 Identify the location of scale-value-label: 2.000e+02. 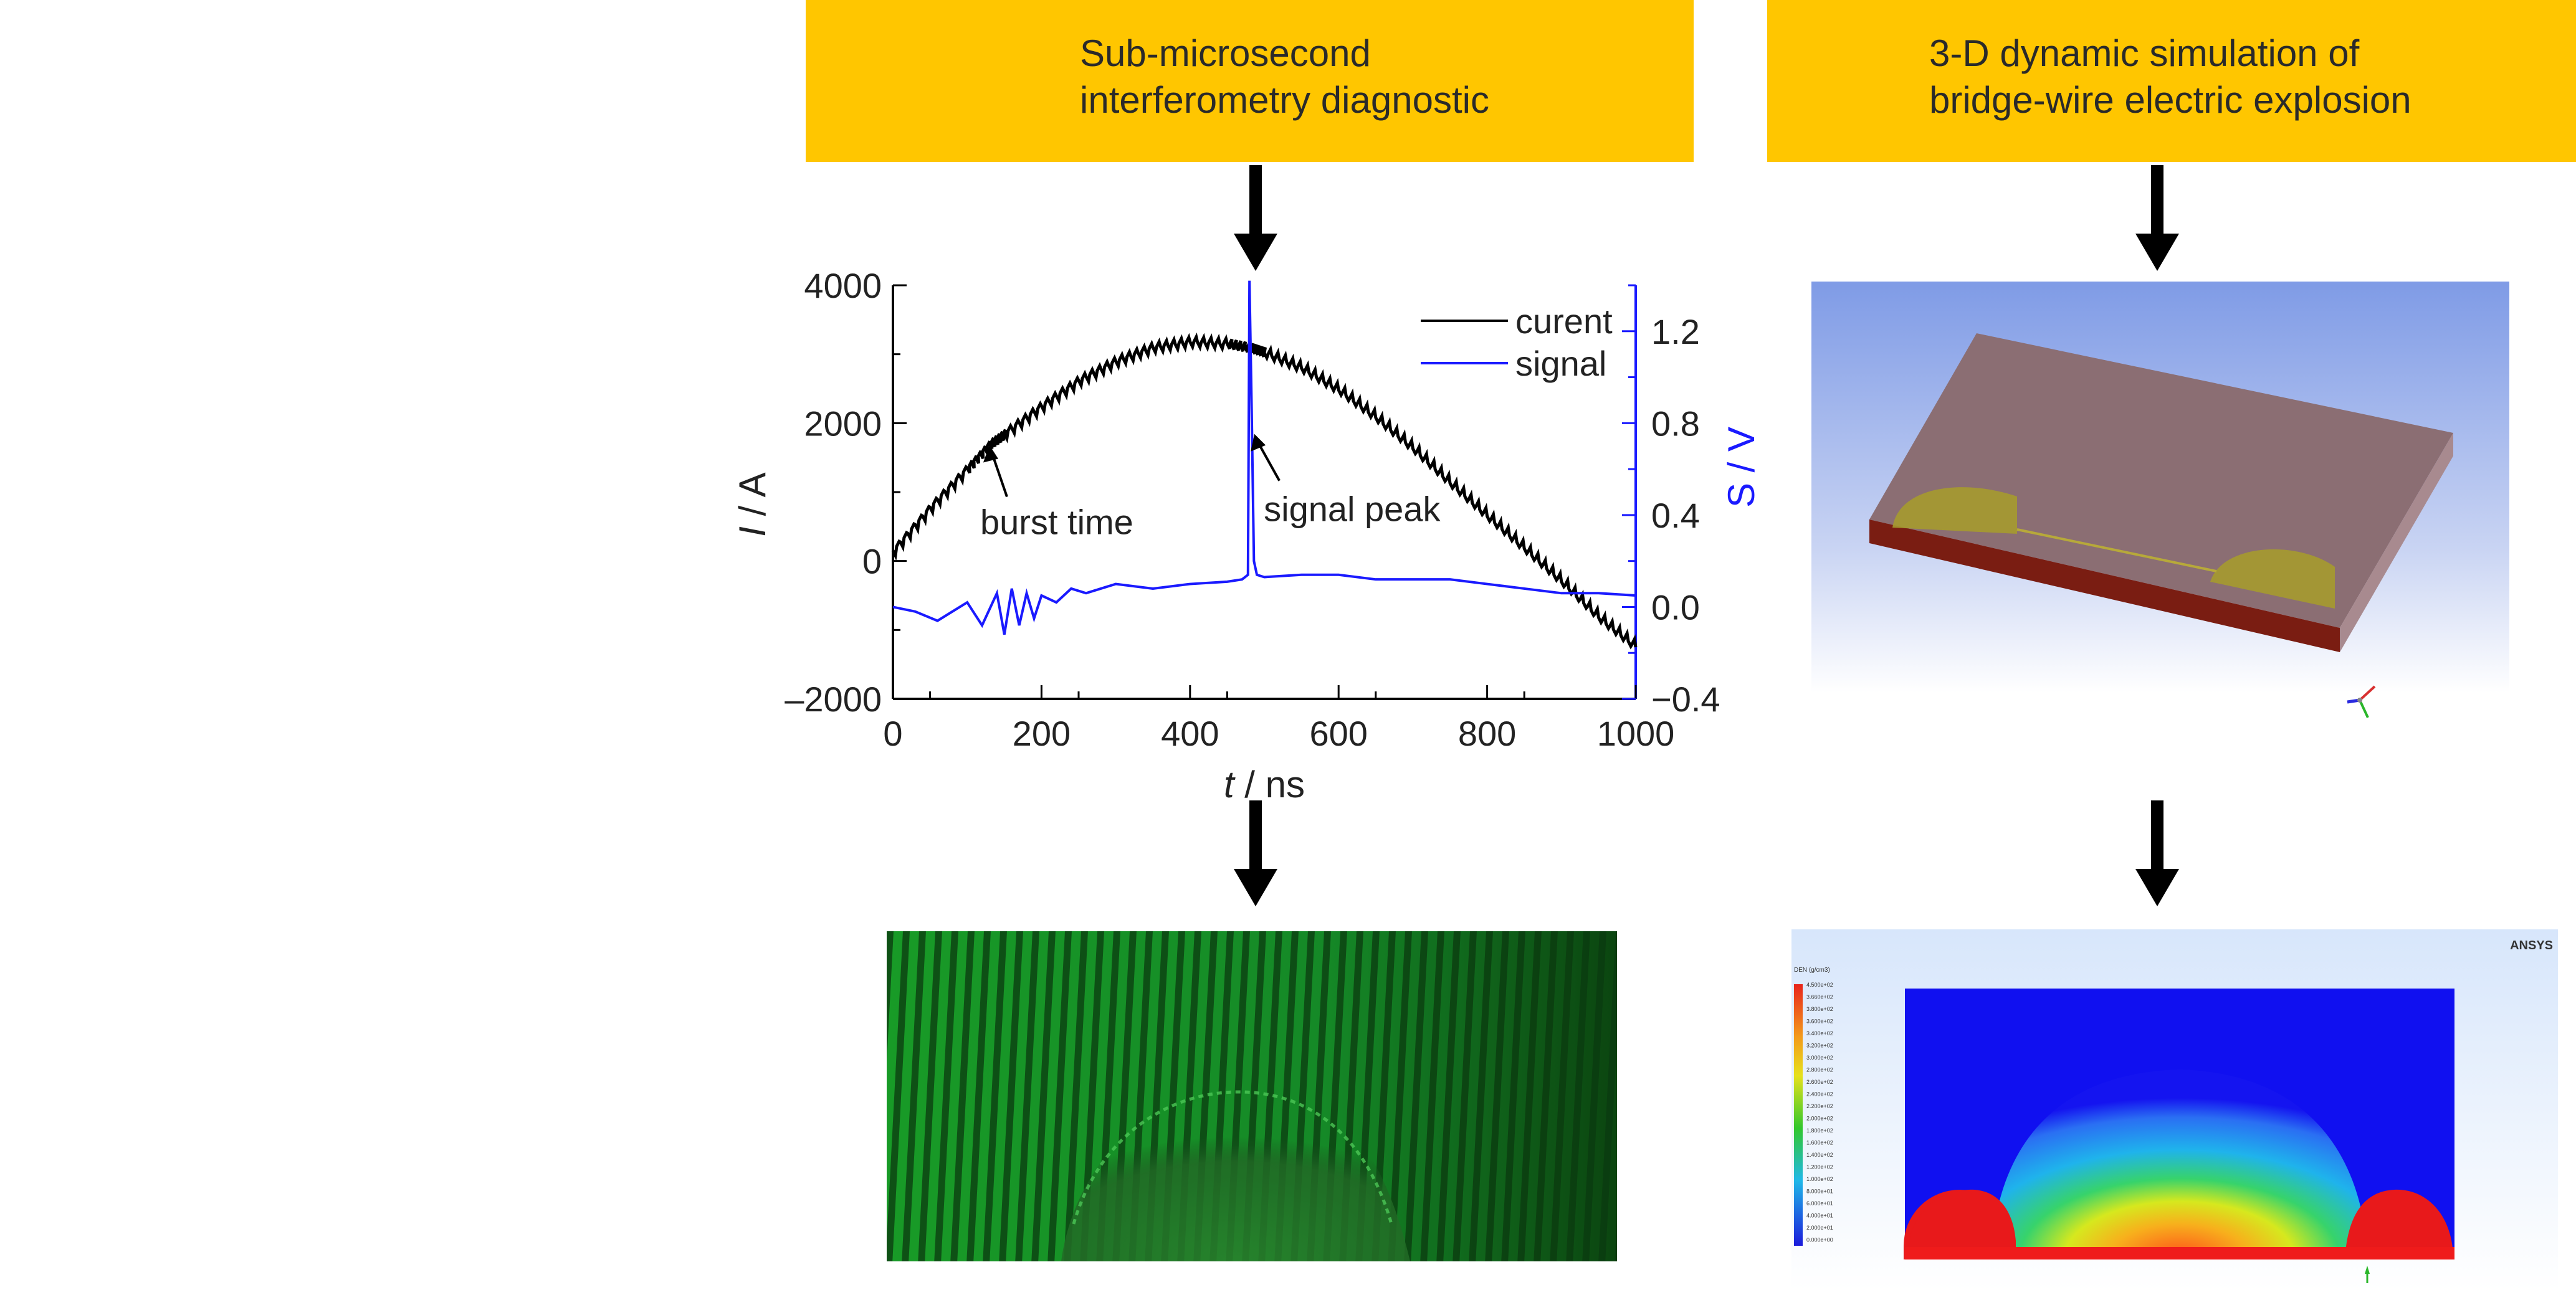
(1820, 1119).